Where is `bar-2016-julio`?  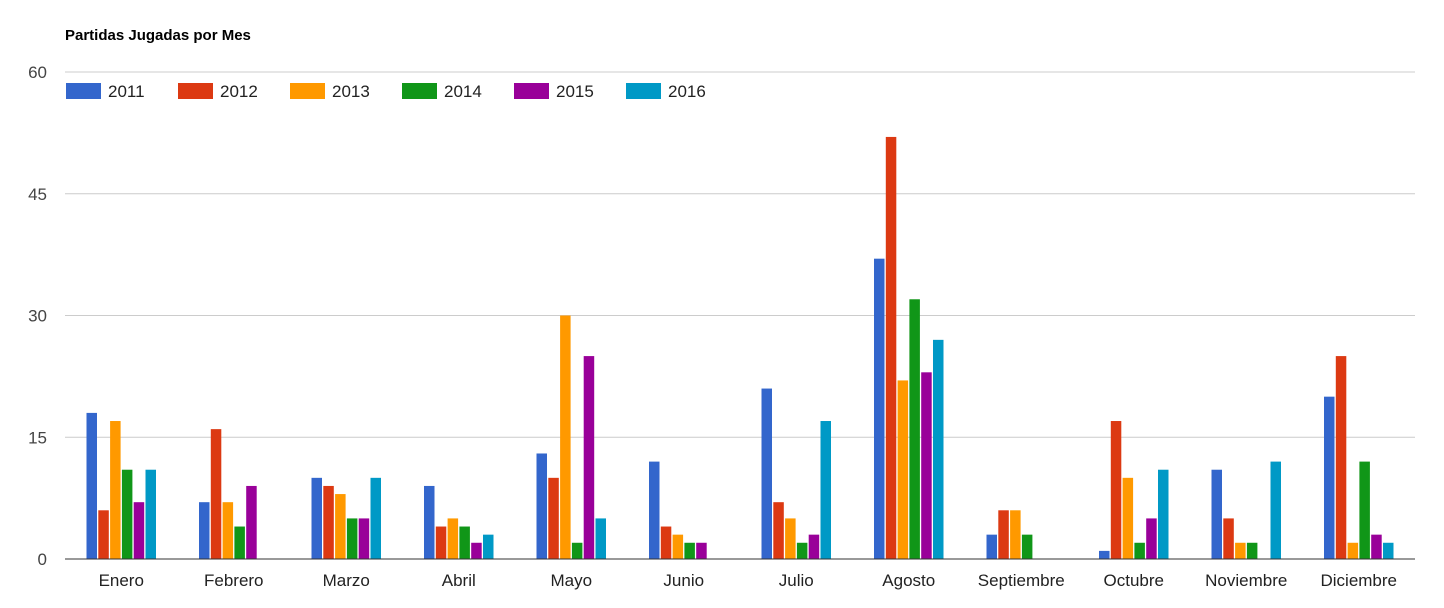
bar-2016-julio is located at coordinates (825, 490).